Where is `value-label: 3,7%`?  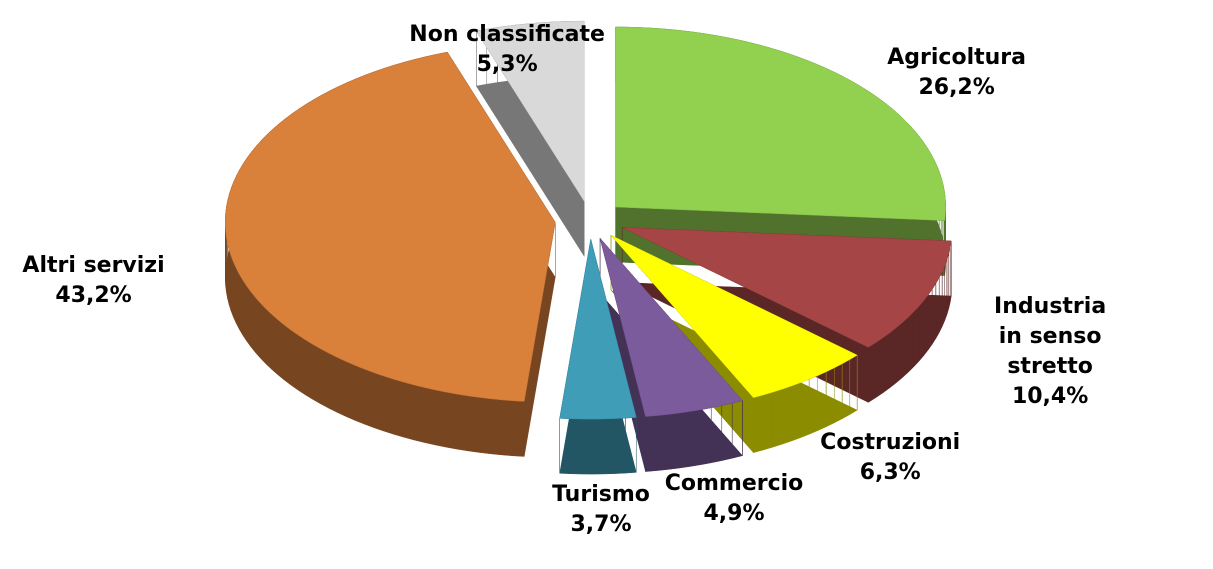 value-label: 3,7% is located at coordinates (601, 524).